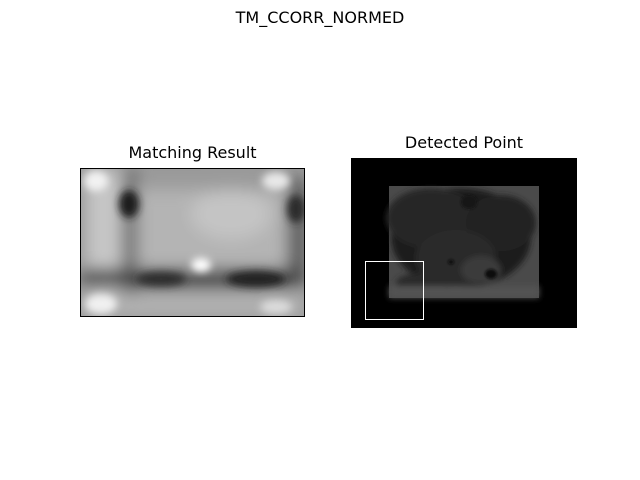  Describe the element at coordinates (192, 152) in the screenshot. I see `matching-result-title: Matching Result` at that location.